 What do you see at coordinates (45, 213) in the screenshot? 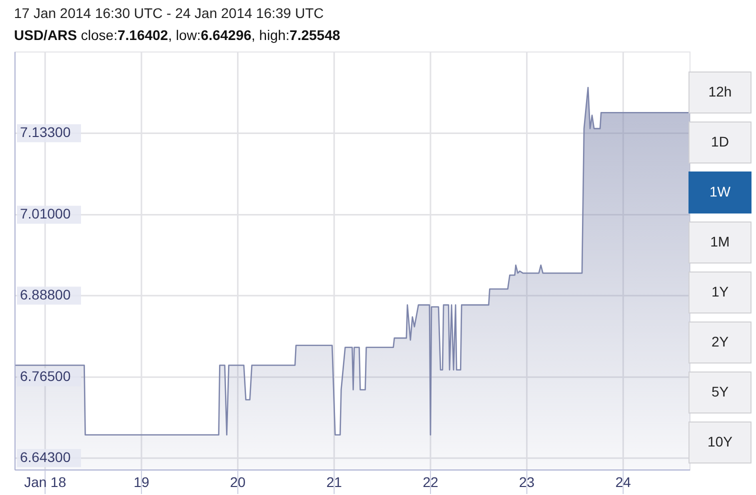
I see `y-tick-label: 7.01000` at bounding box center [45, 213].